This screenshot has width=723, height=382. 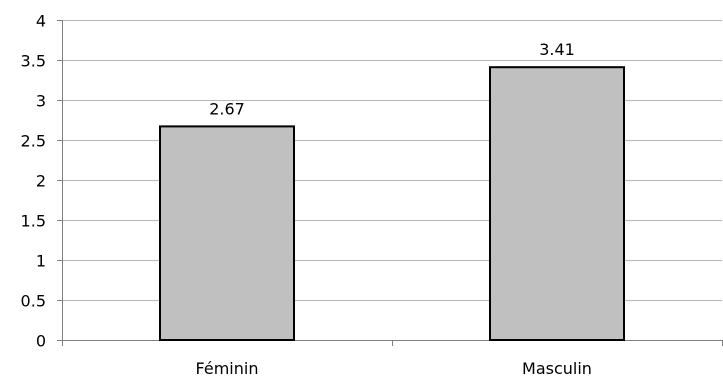 What do you see at coordinates (41, 21) in the screenshot?
I see `y-tick-label: 4` at bounding box center [41, 21].